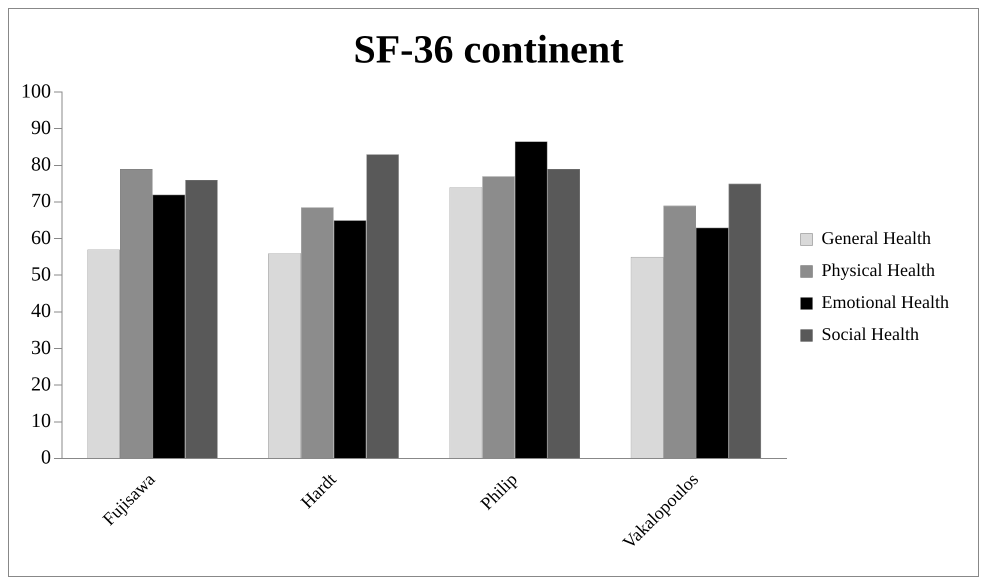 This screenshot has height=585, width=987. What do you see at coordinates (41, 274) in the screenshot?
I see `y-tick-label: 50` at bounding box center [41, 274].